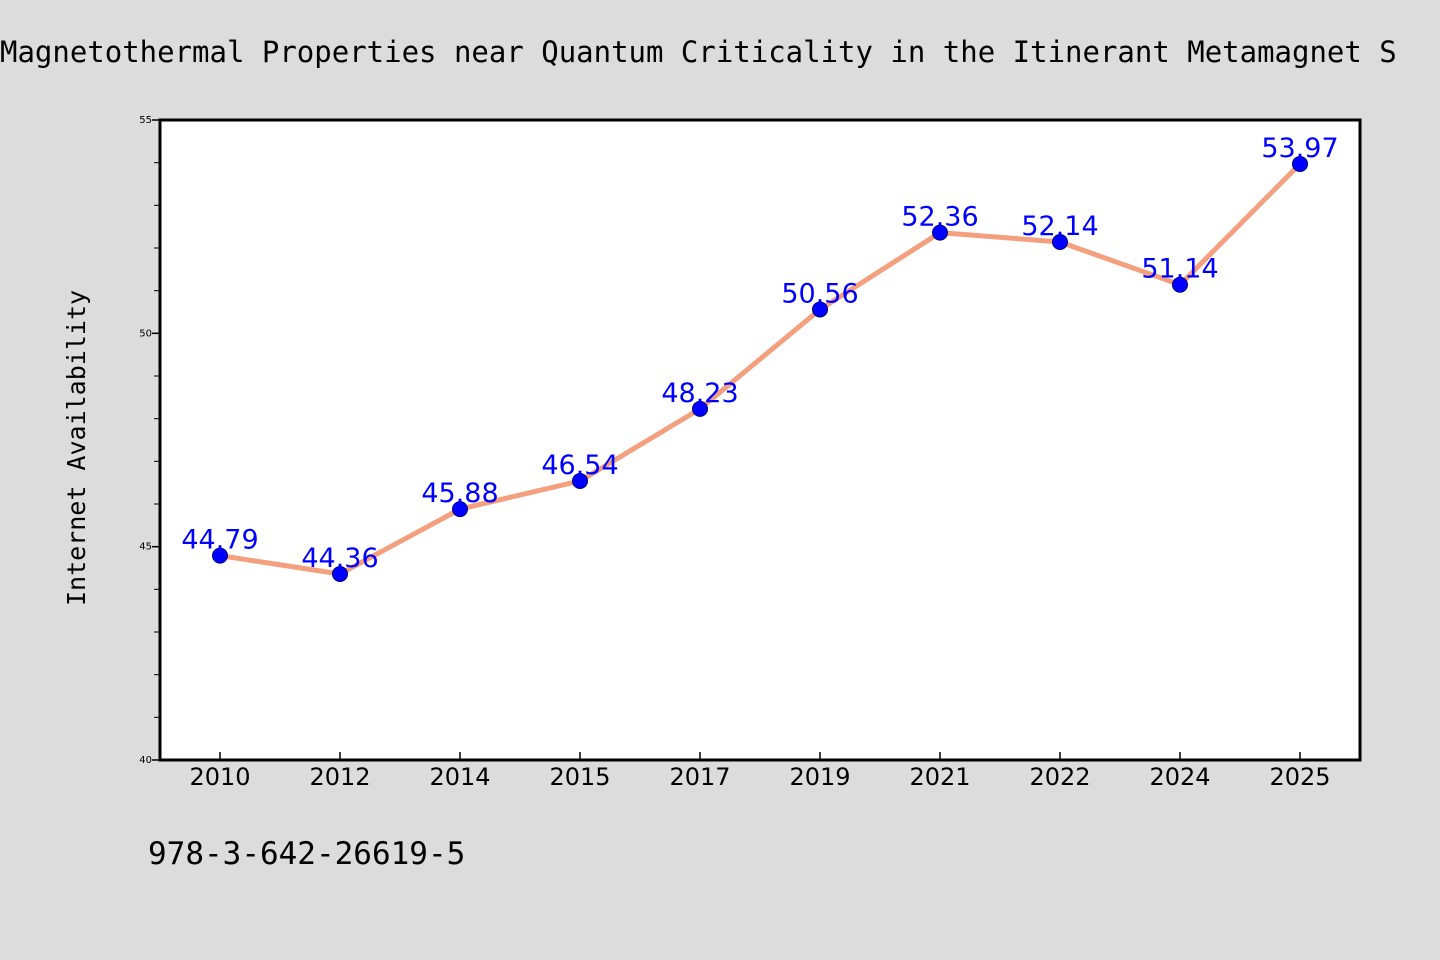 This screenshot has width=1440, height=960. Describe the element at coordinates (339, 558) in the screenshot. I see `data-label: 44.36` at that location.